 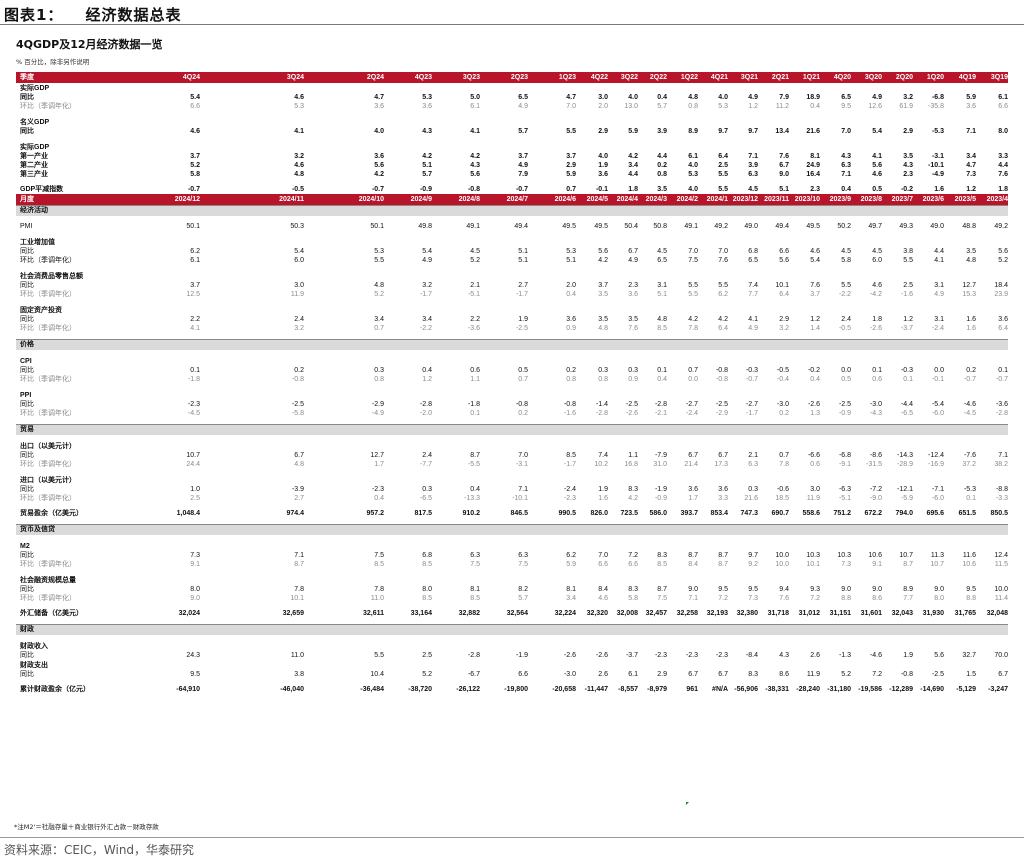 I want to click on table-cell: 11.3, so click(x=937, y=555).